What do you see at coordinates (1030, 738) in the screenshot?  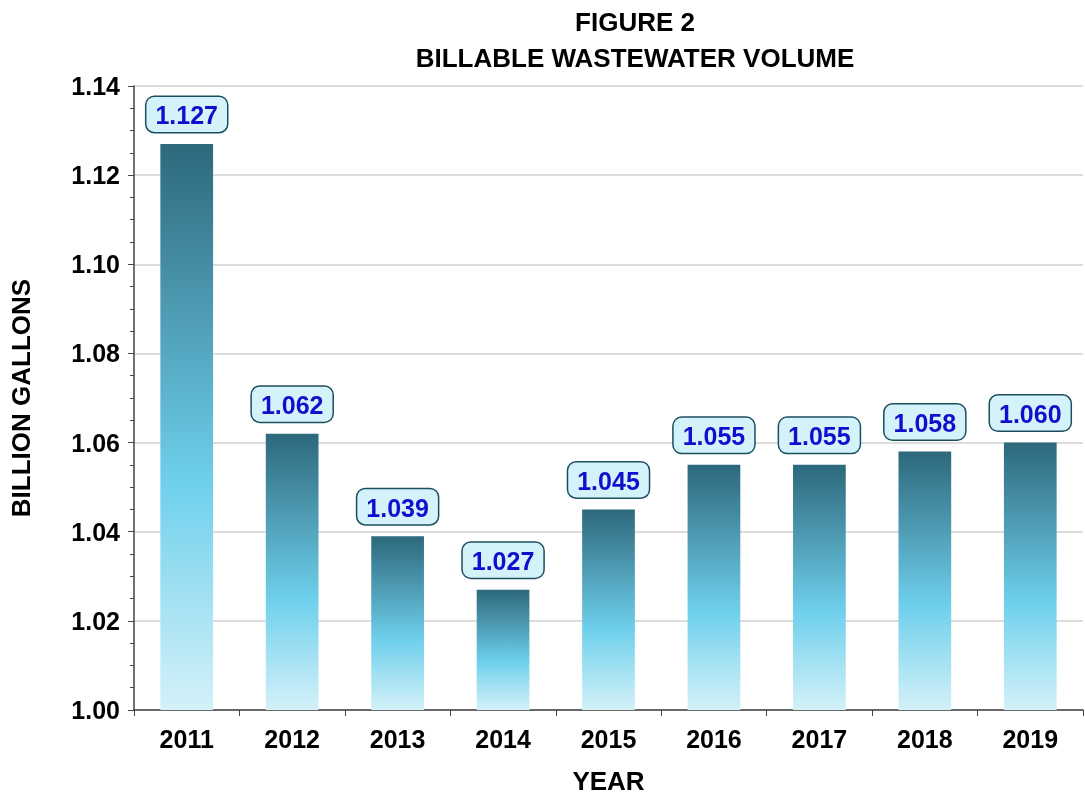 I see `x-tick-label: 2019` at bounding box center [1030, 738].